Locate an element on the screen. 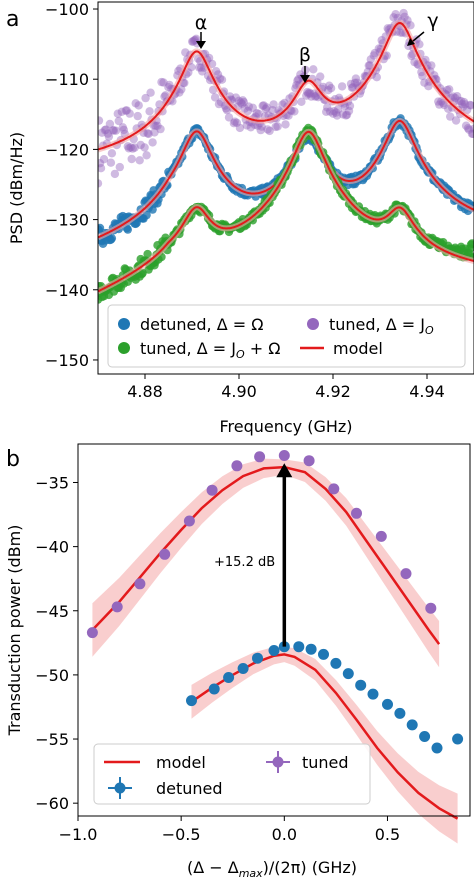 The image size is (474, 881). legend-marker-detuned is located at coordinates (124, 324).